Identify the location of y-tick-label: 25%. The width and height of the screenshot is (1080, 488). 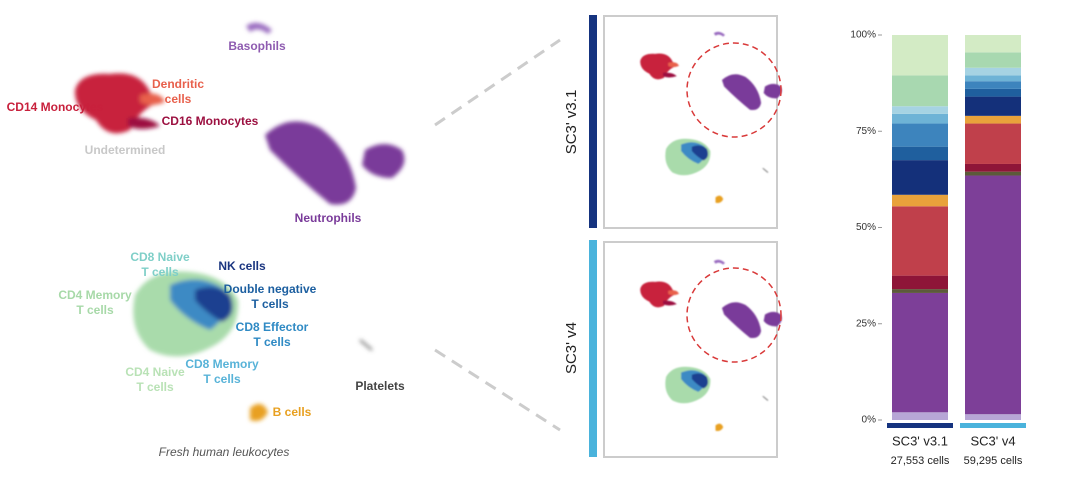
(866, 323).